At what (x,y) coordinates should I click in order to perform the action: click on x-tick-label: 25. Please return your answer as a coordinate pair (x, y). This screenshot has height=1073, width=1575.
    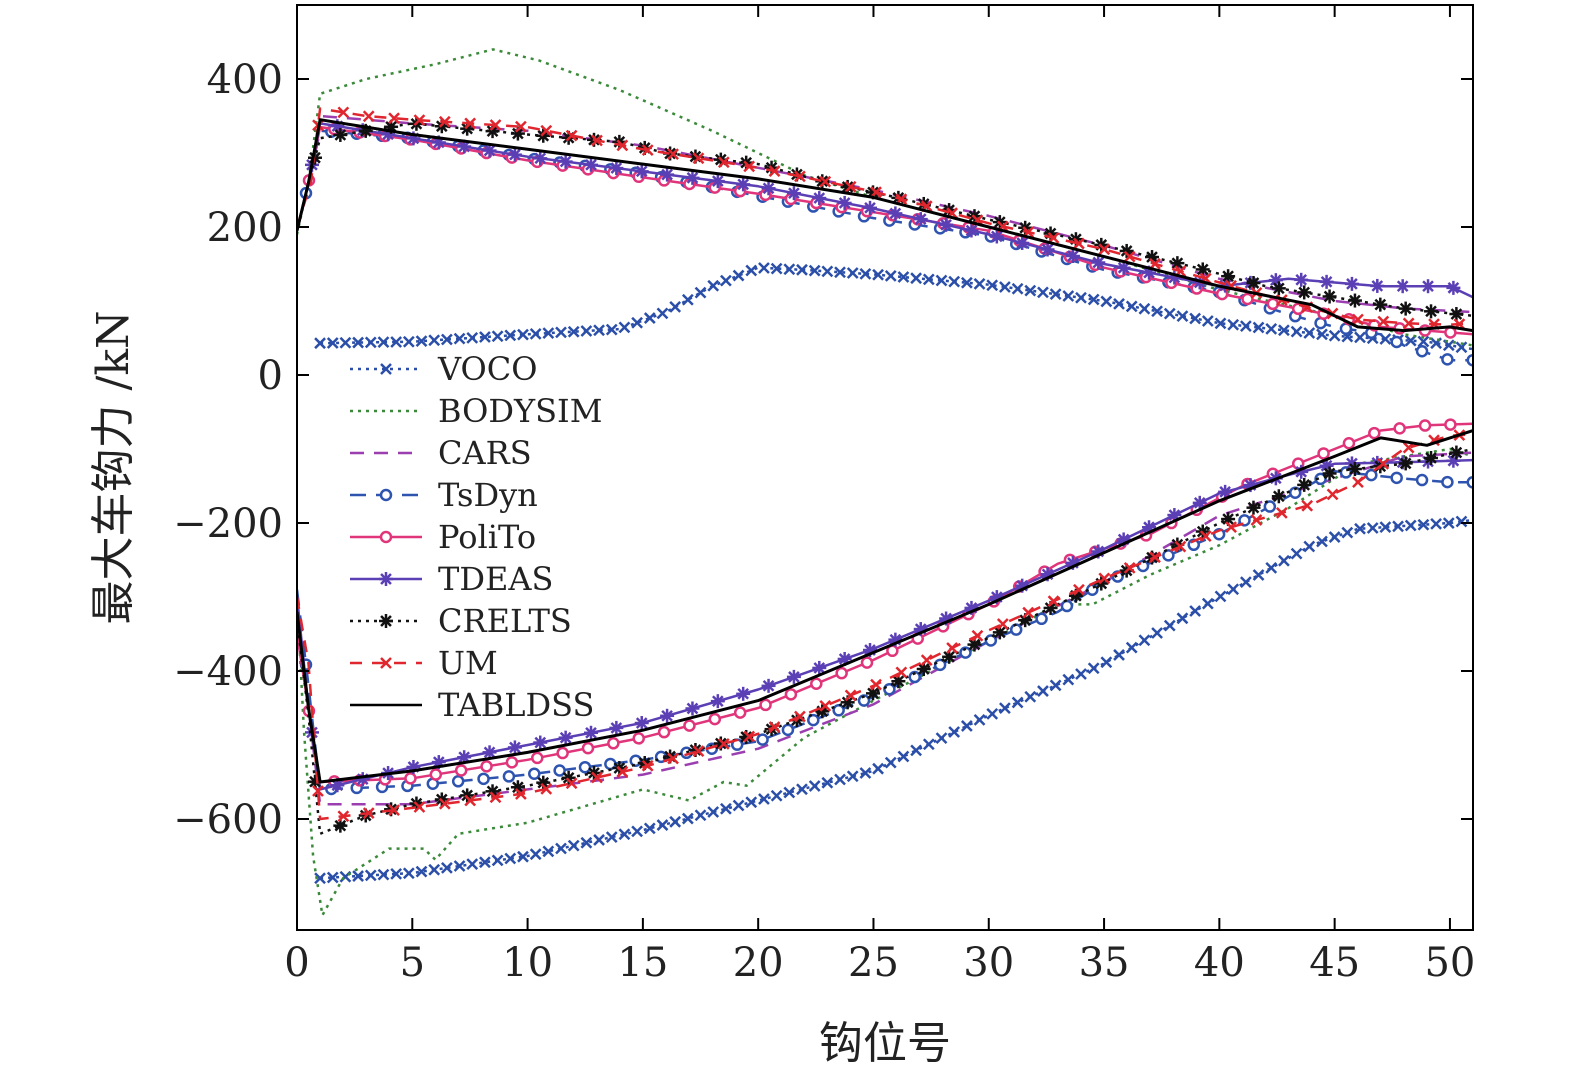
    Looking at the image, I should click on (873, 963).